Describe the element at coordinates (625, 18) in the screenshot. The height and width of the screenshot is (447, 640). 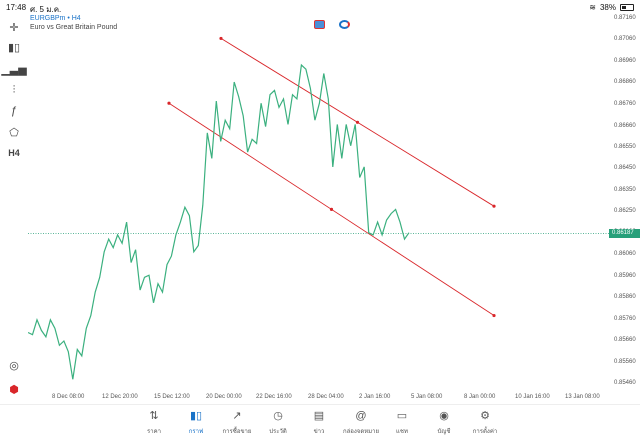
I see `price-axis-label: 0.87160` at that location.